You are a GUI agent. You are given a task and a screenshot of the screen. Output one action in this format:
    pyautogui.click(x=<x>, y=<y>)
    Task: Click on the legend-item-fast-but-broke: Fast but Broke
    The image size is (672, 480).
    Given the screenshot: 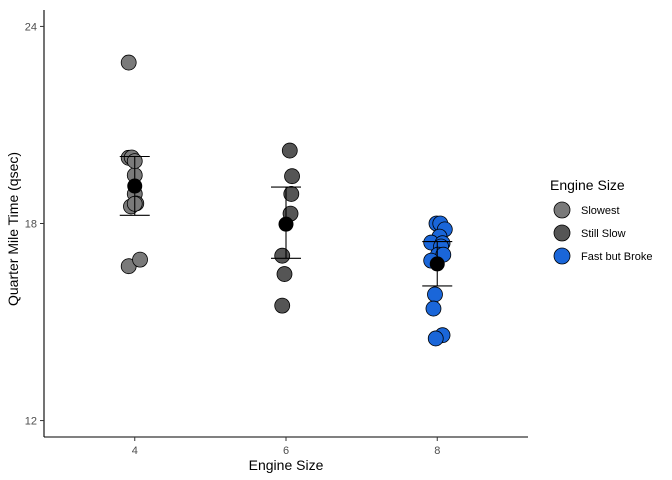 What is the action you would take?
    pyautogui.click(x=603, y=256)
    